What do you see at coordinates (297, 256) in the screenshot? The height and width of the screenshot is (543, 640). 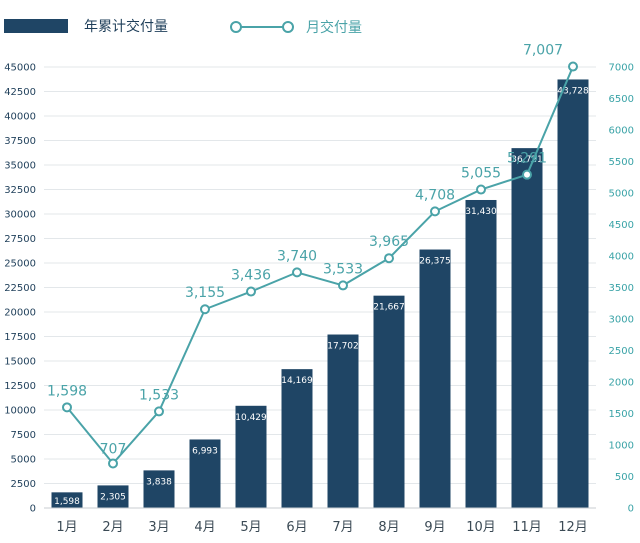 I see `line-value-label: 3,740` at bounding box center [297, 256].